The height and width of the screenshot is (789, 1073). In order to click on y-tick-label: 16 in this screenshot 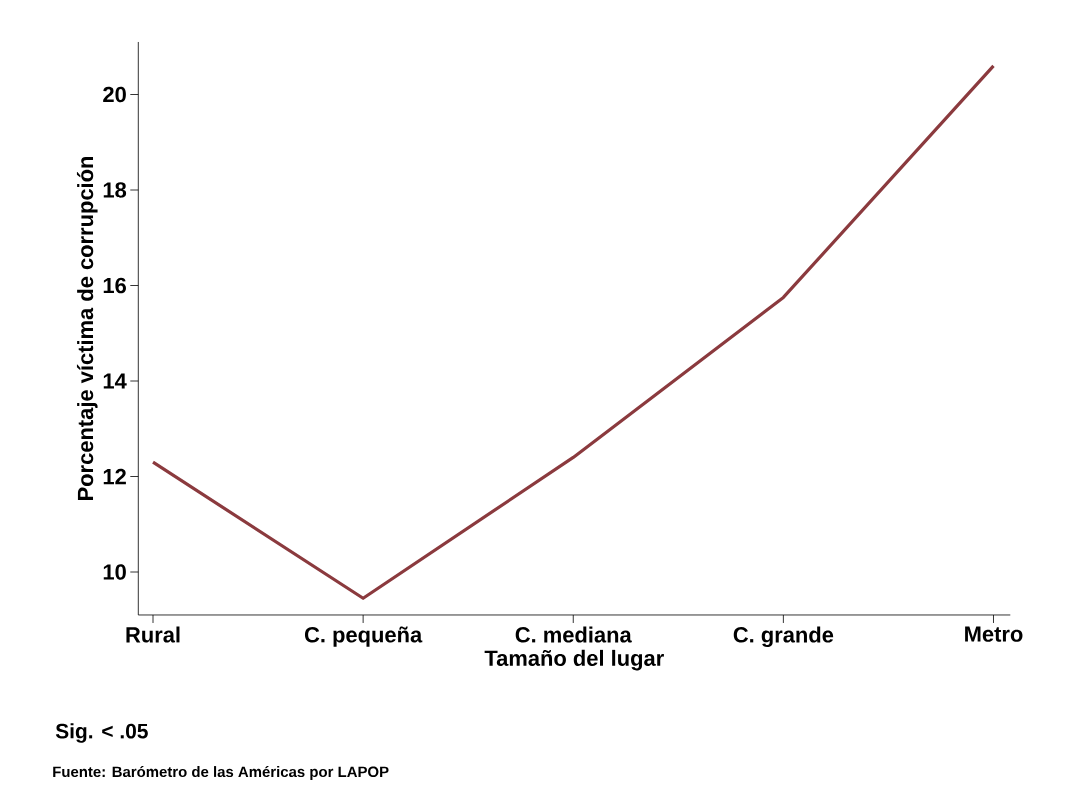, I will do `click(114, 285)`.